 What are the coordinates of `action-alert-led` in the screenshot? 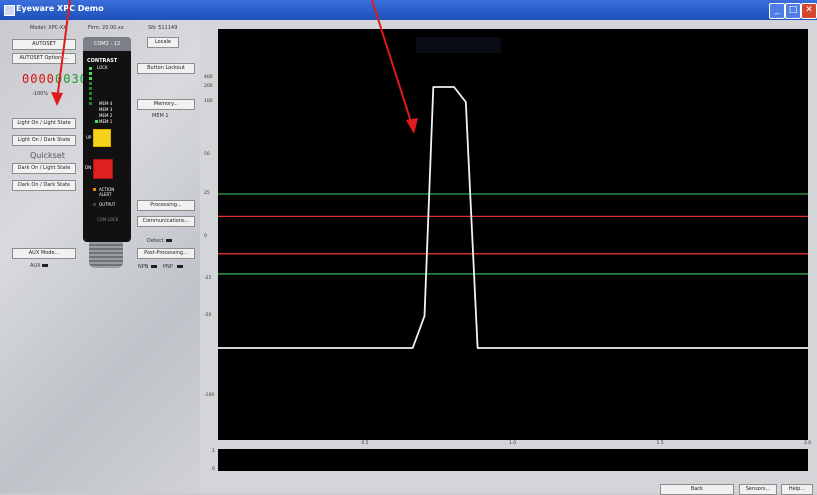 It's located at (94, 189).